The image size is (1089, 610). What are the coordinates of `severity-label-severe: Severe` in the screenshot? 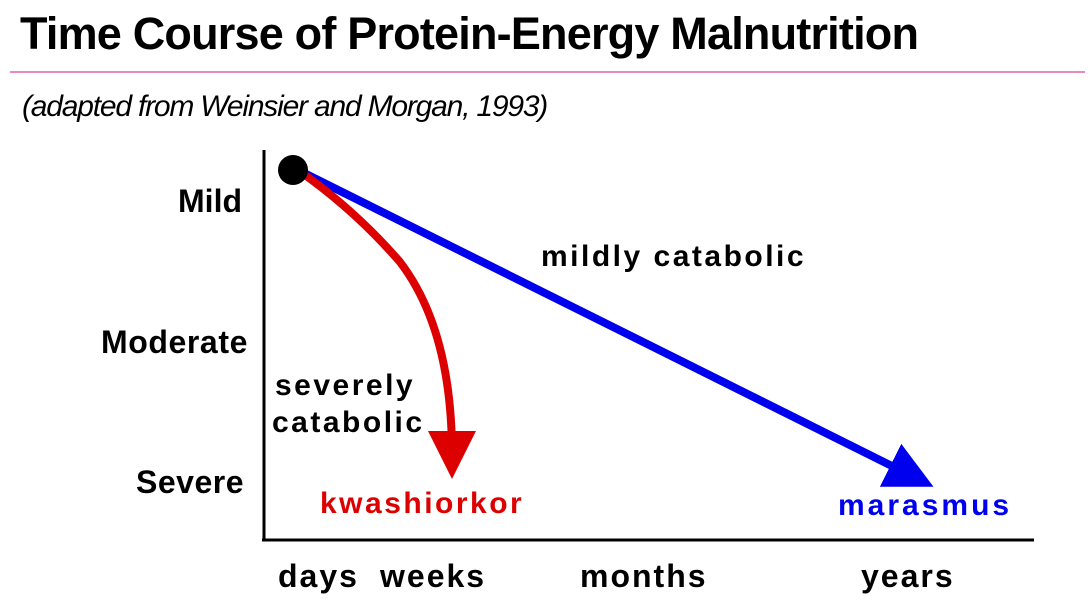 It's located at (190, 482).